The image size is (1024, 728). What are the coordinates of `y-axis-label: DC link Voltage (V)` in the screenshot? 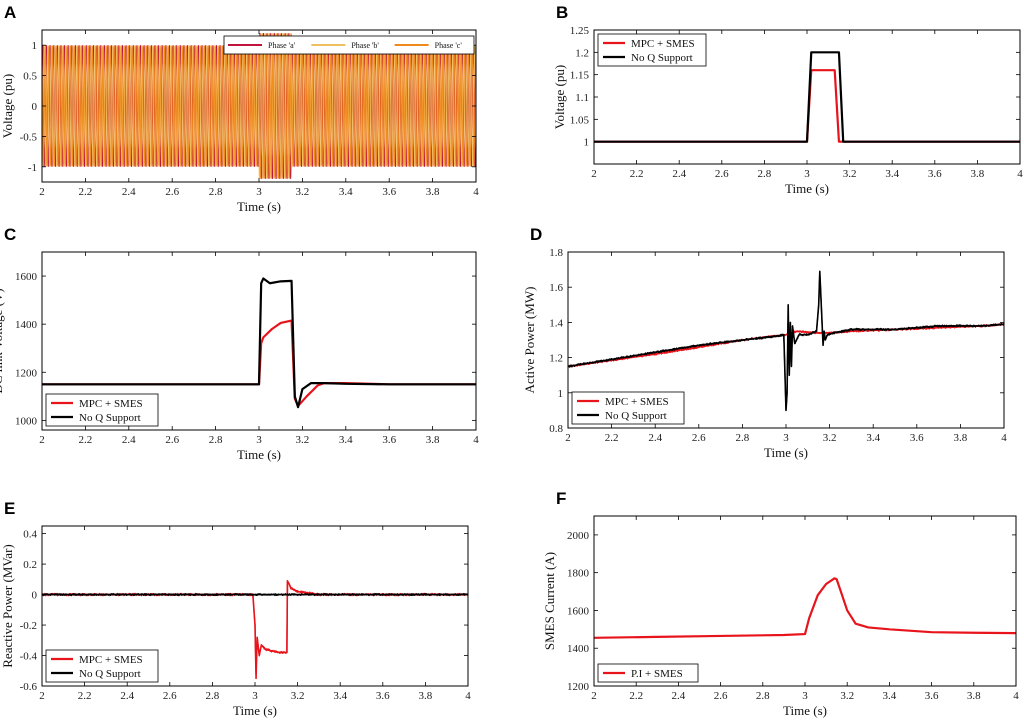 It's located at (2, 340).